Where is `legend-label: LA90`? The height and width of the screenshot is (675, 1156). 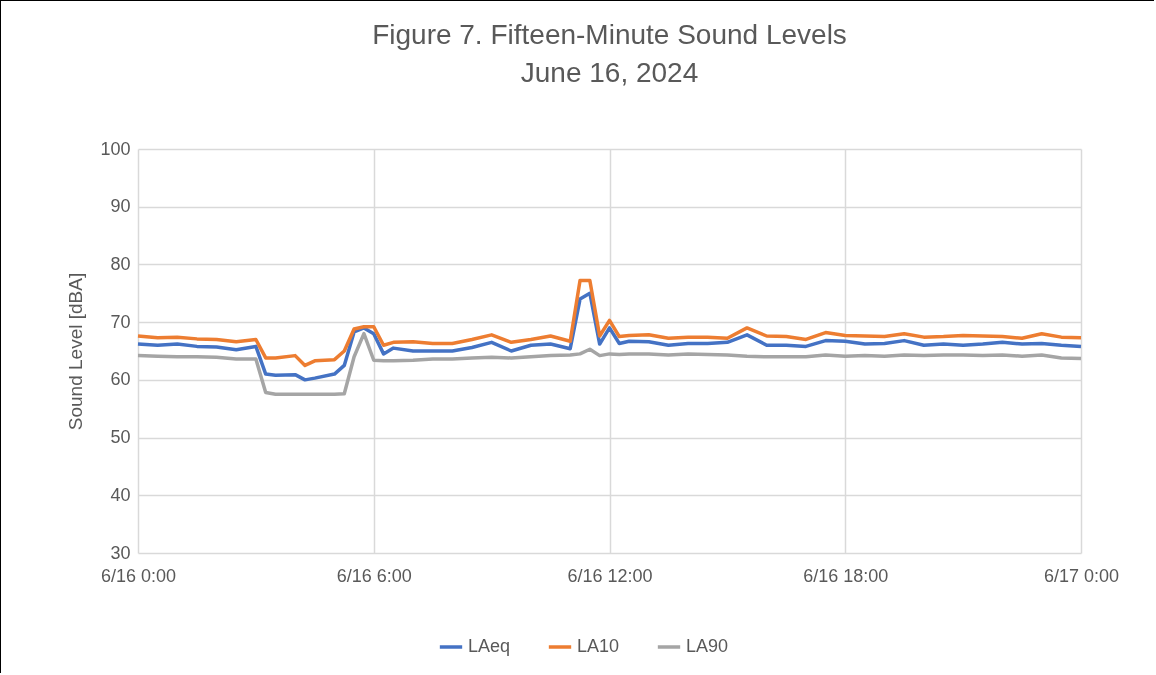 legend-label: LA90 is located at coordinates (707, 646).